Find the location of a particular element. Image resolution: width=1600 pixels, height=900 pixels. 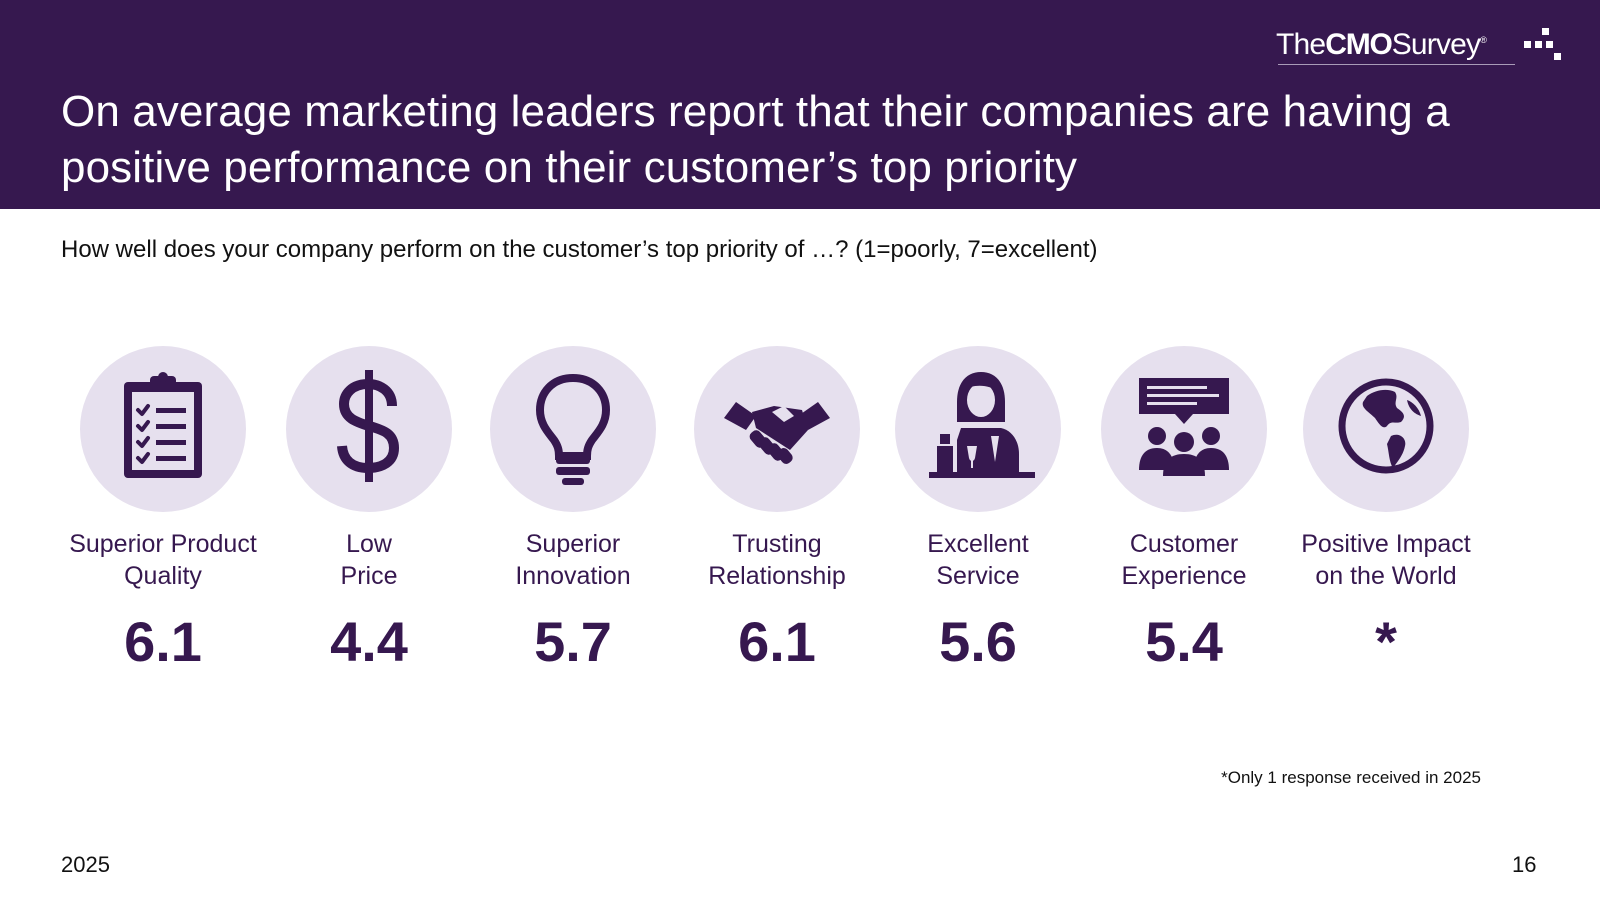

logo-registered-mark: ® is located at coordinates (1483, 40).